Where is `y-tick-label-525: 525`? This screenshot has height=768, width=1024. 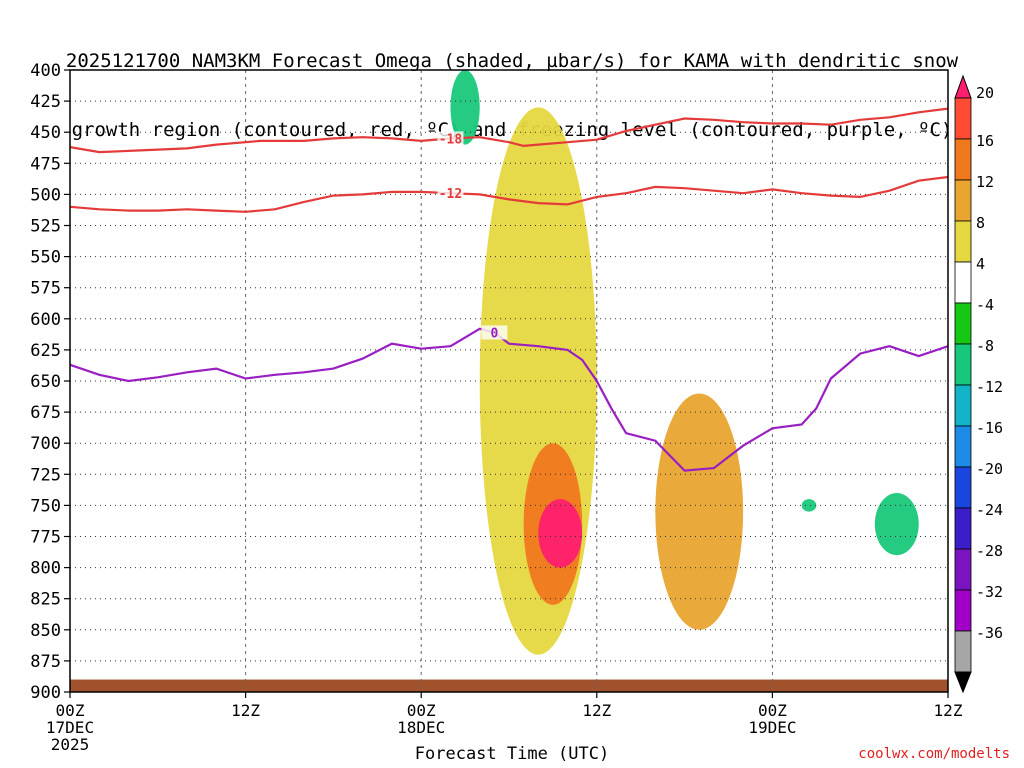 y-tick-label-525: 525 is located at coordinates (45, 227).